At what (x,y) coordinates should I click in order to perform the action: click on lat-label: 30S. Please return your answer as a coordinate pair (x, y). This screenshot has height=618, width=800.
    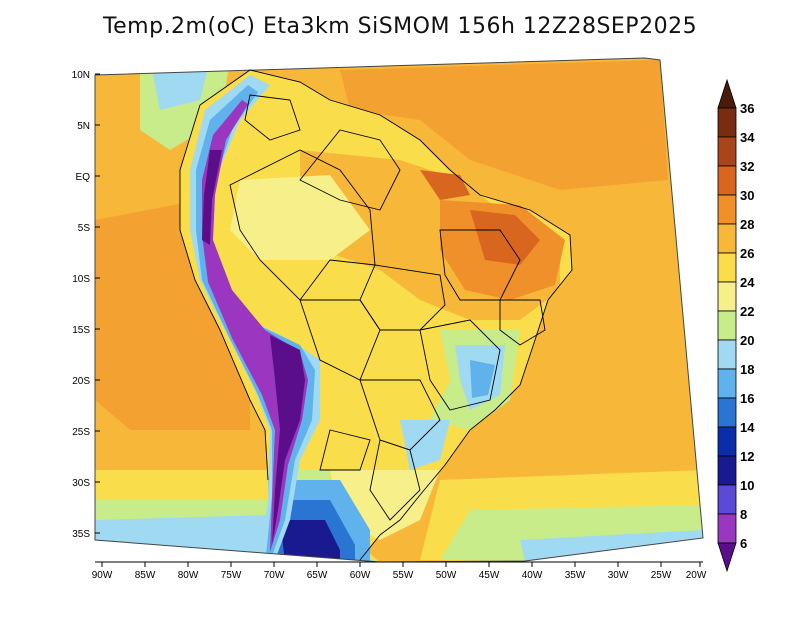
    Looking at the image, I should click on (81, 483).